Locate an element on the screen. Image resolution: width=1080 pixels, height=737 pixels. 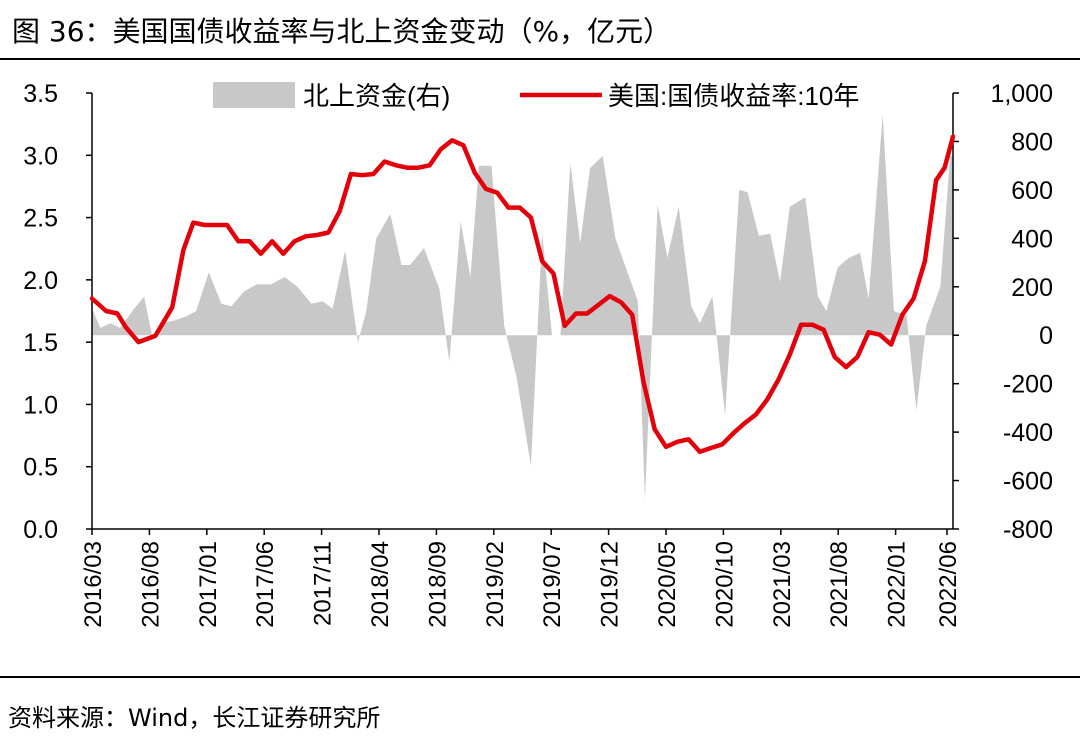
x-tick-label: 2021/08 is located at coordinates (839, 584).